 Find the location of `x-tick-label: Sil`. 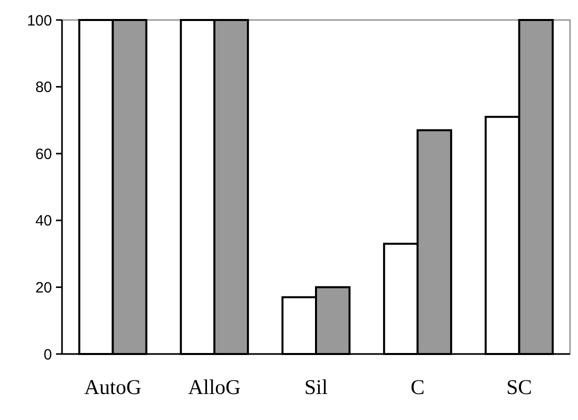

x-tick-label: Sil is located at coordinates (316, 387).